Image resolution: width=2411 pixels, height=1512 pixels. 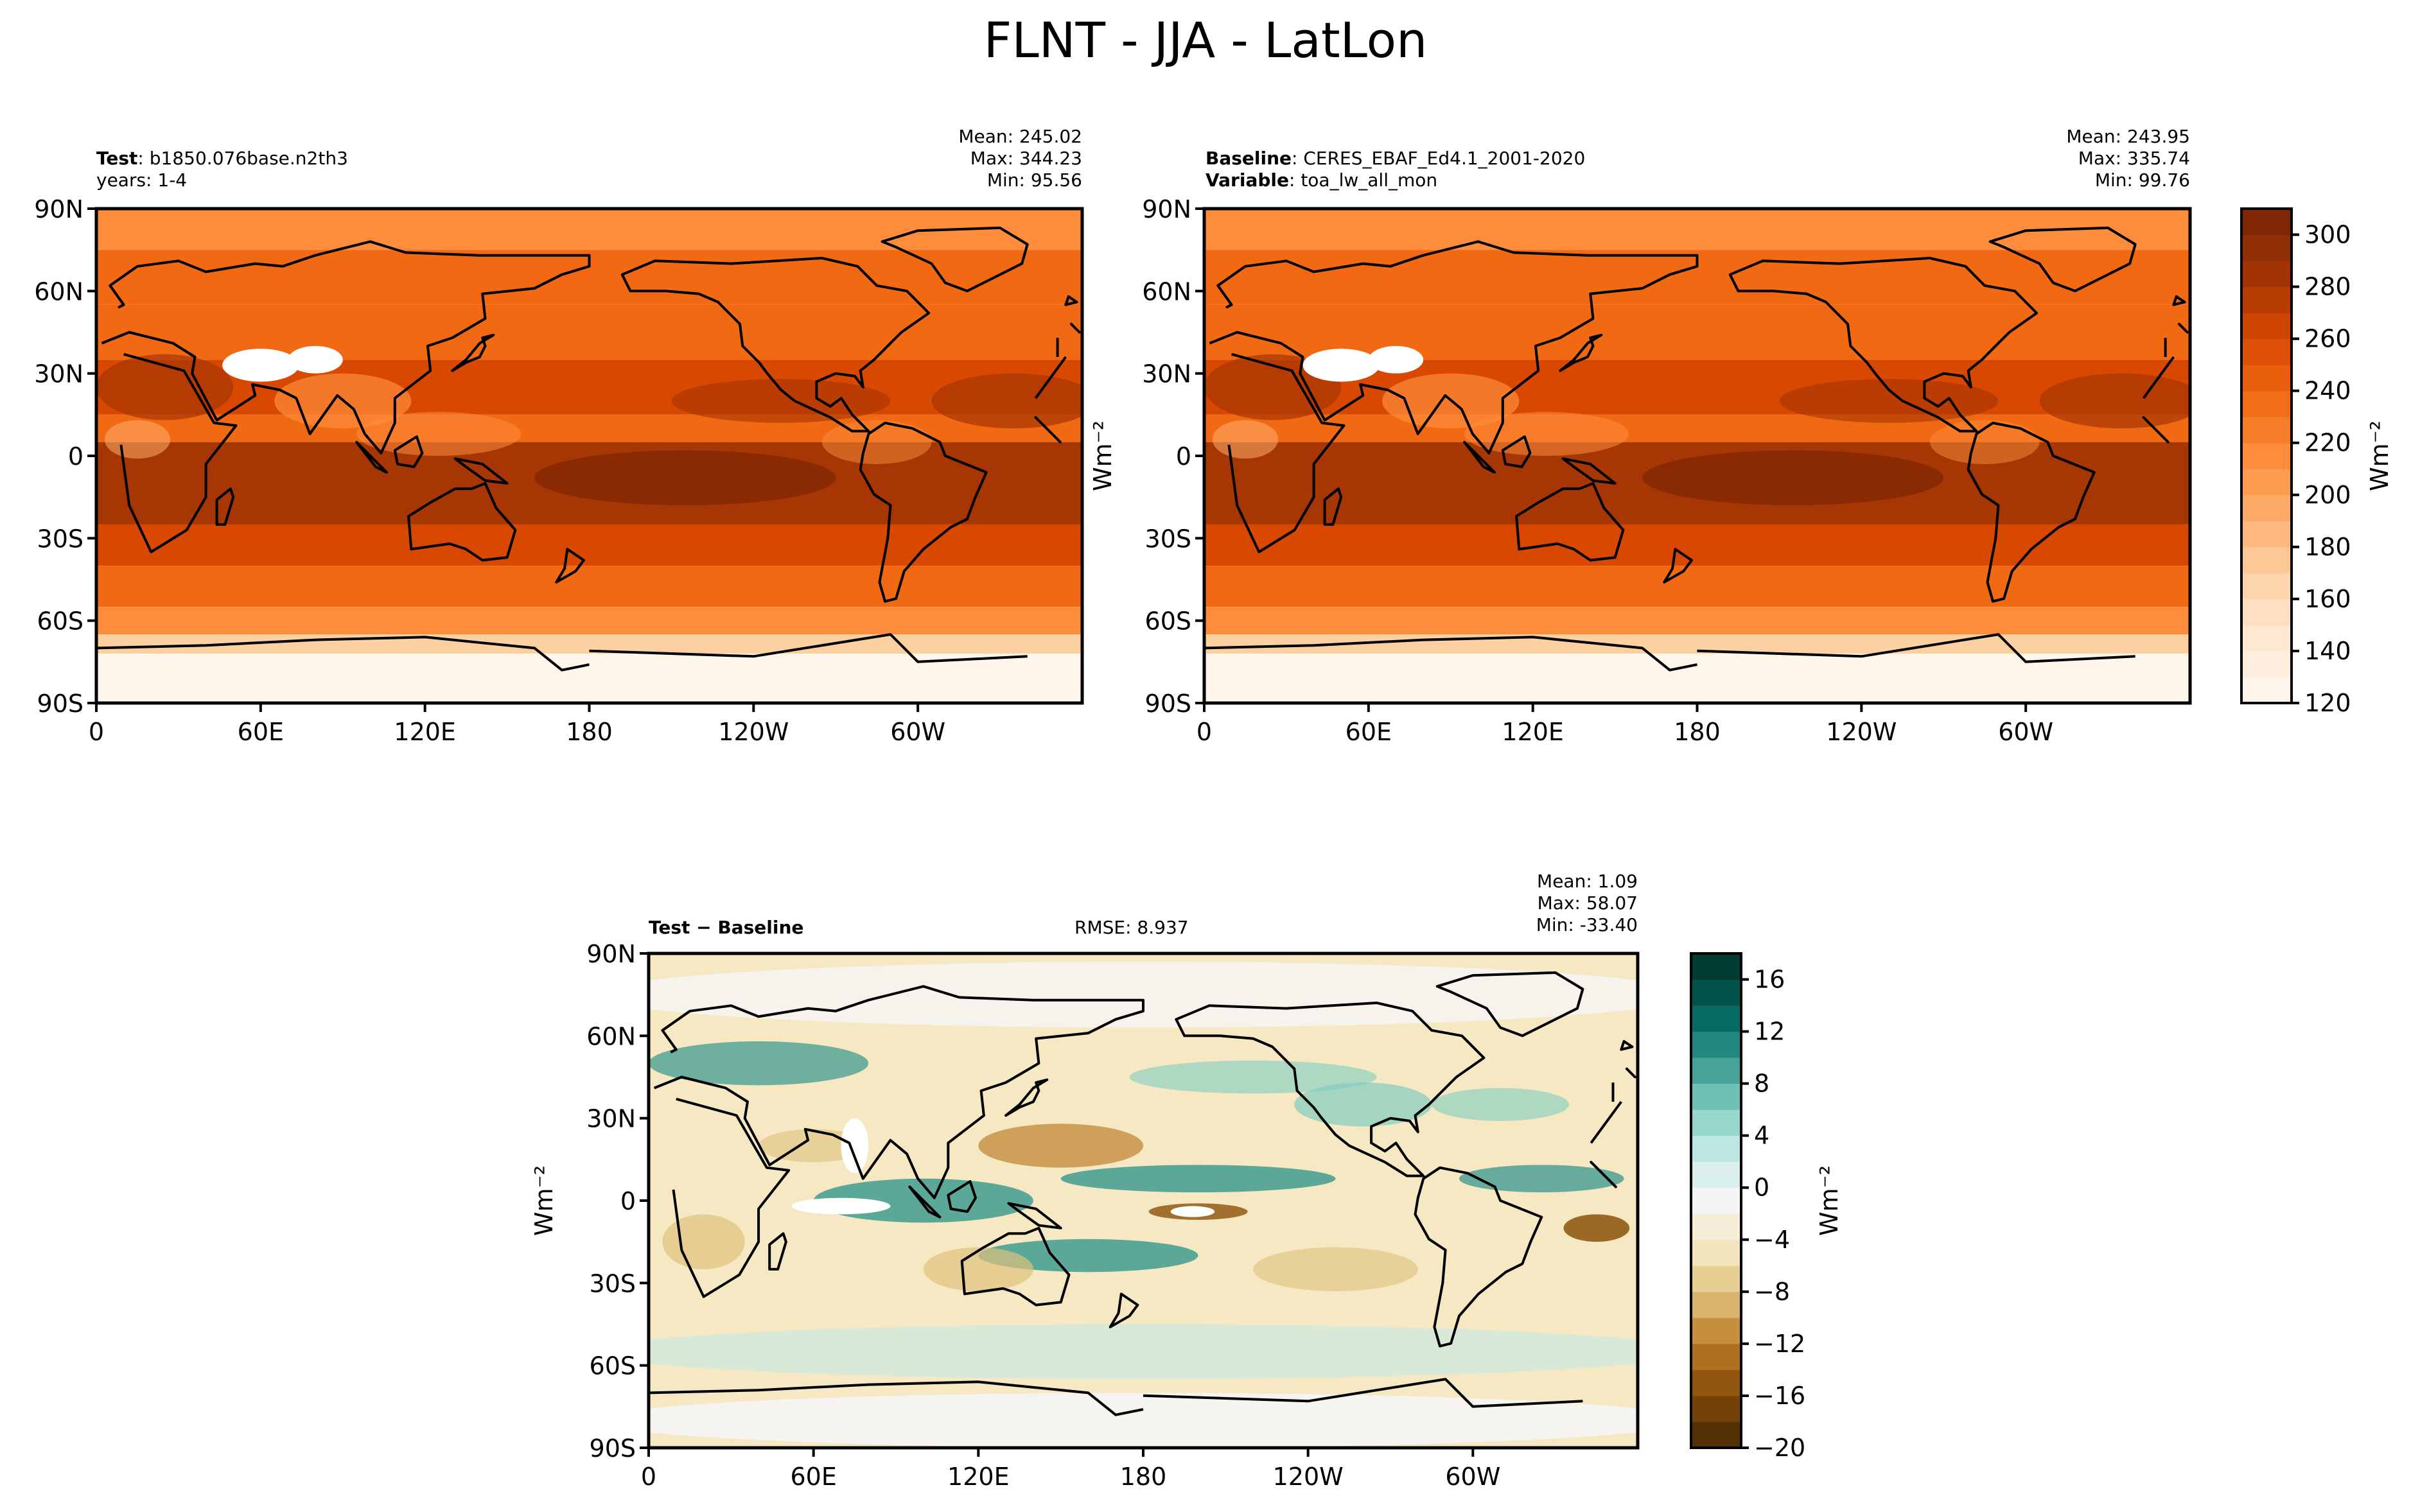 I want to click on colorbar-tick-label: 200, so click(x=2328, y=495).